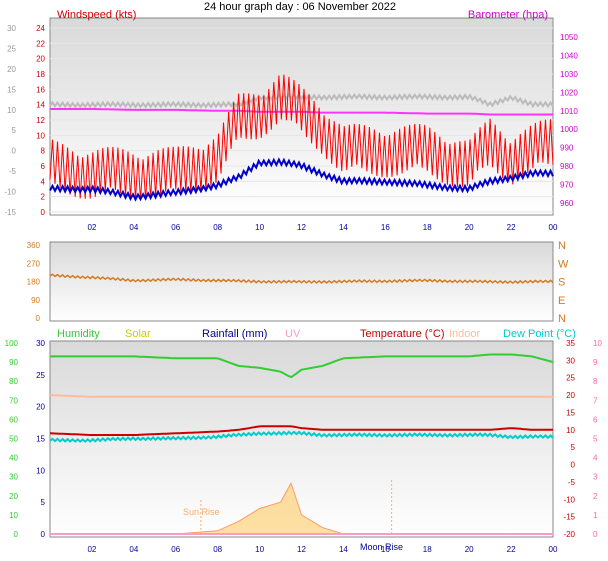  Describe the element at coordinates (13, 171) in the screenshot. I see `wind-outer-tick-label: -5` at that location.